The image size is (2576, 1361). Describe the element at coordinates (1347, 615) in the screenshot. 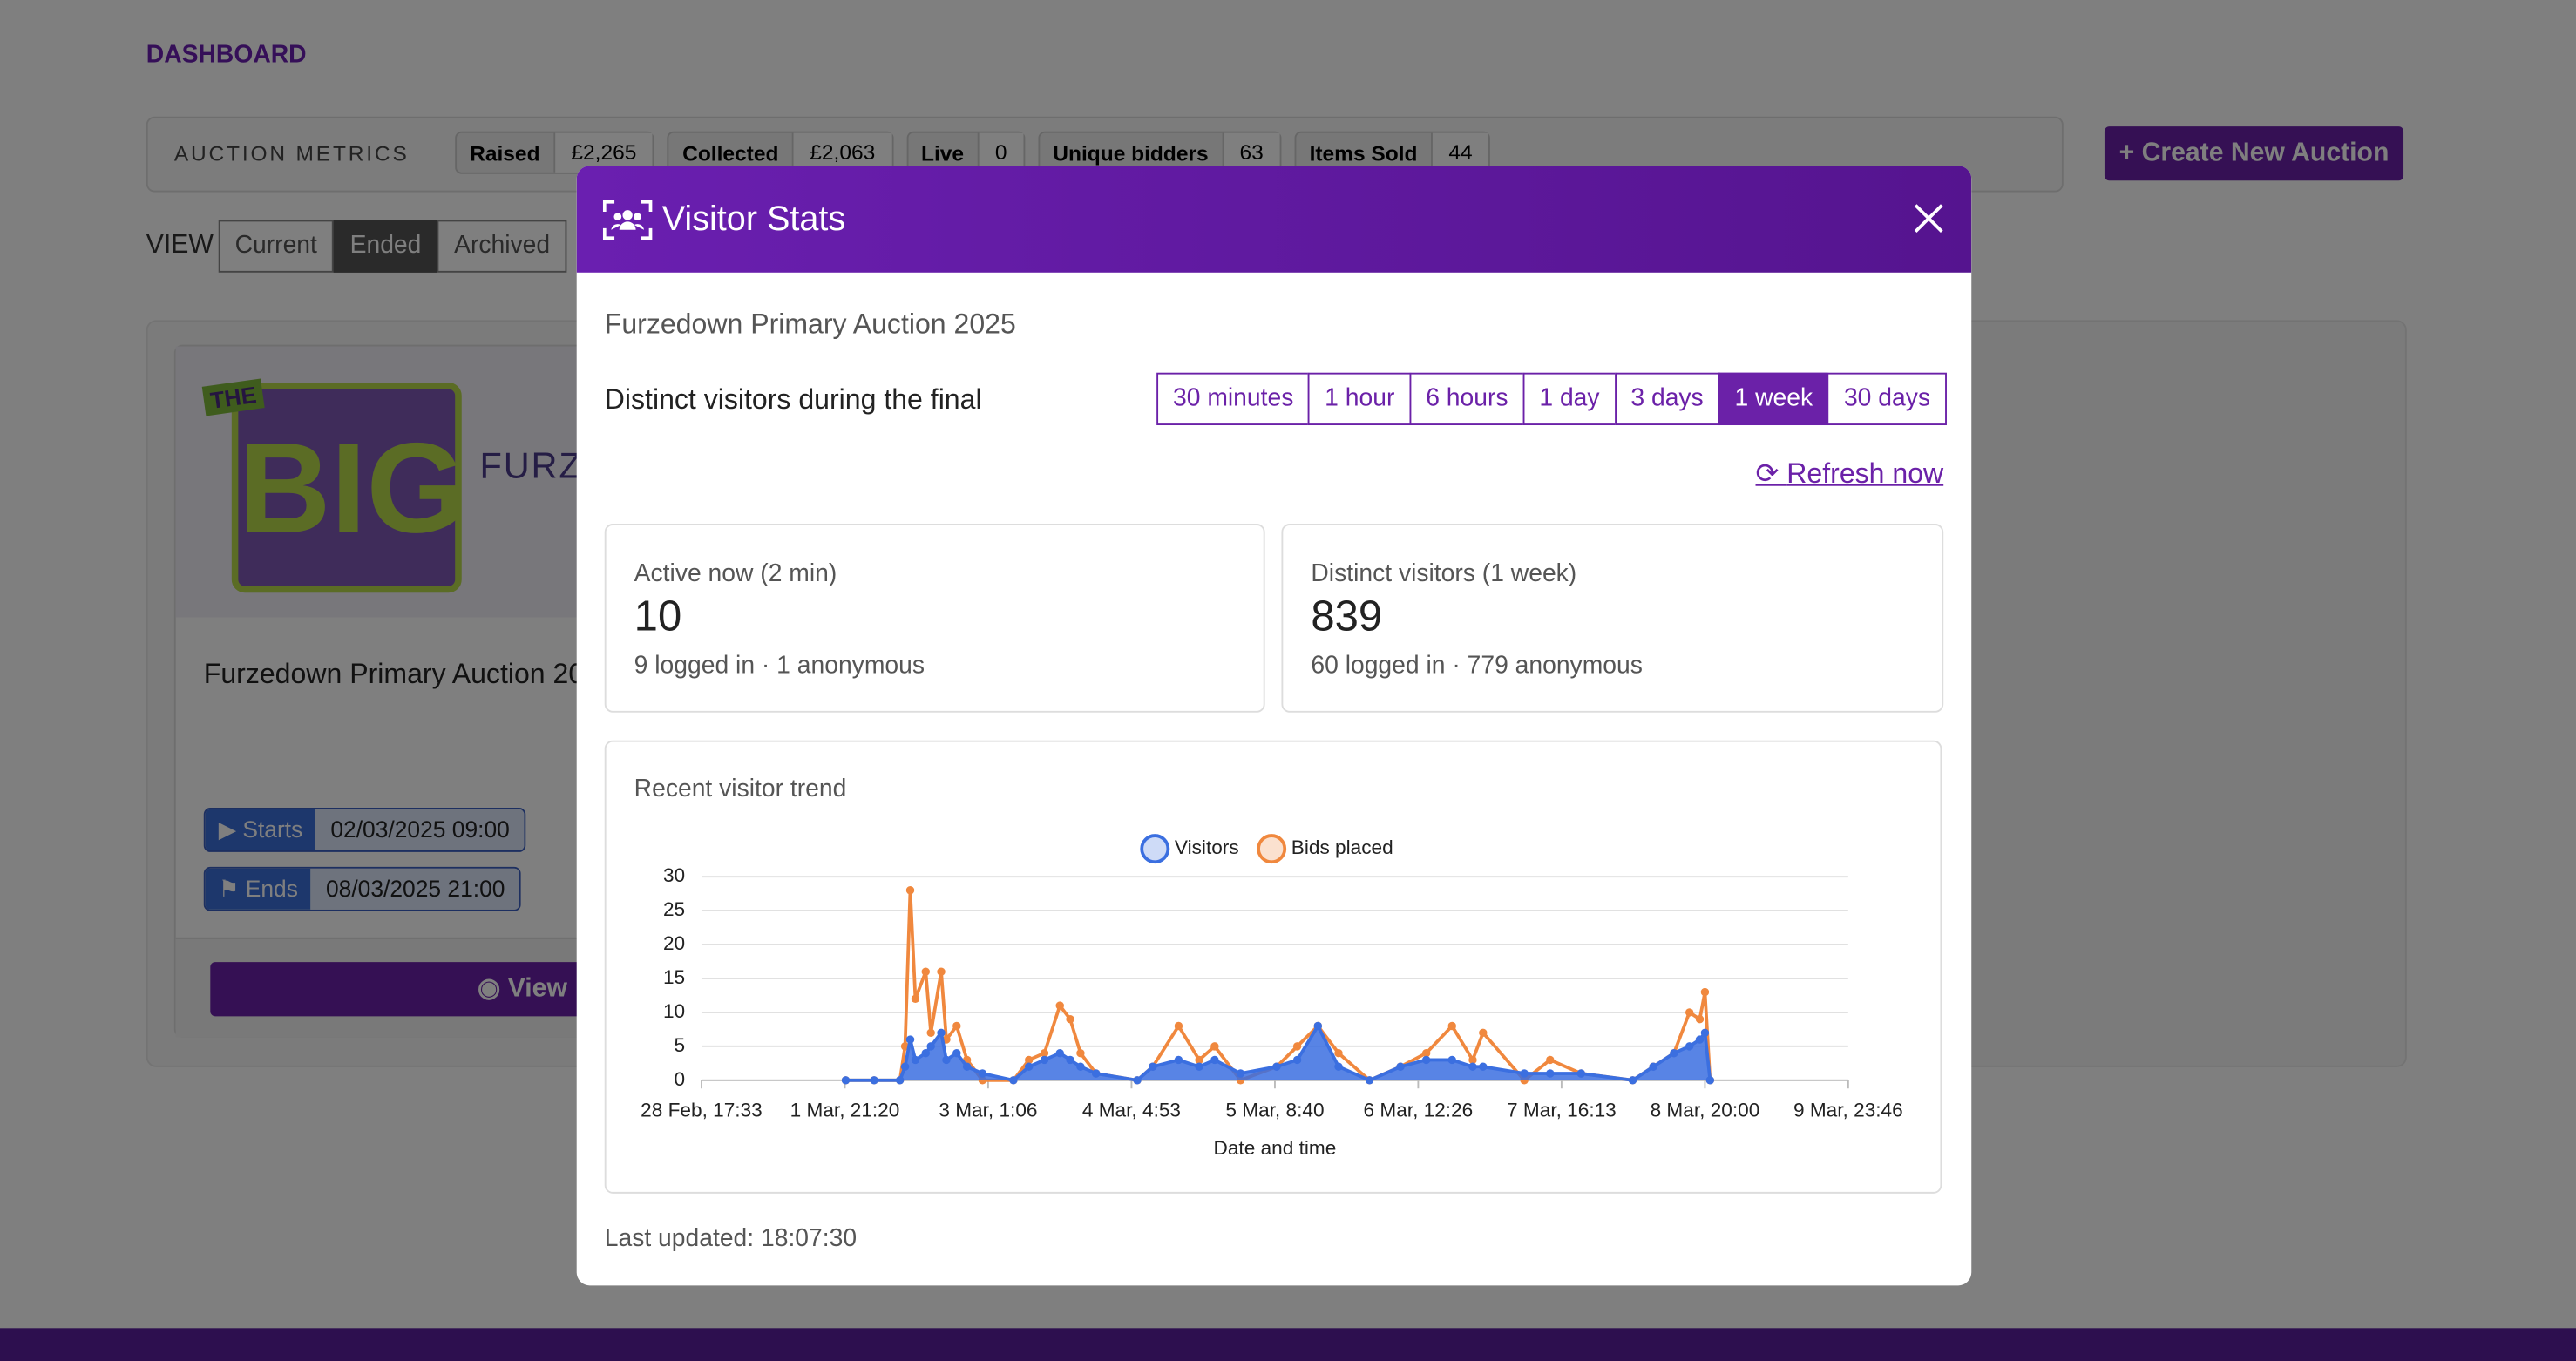

I see `stat-value: 839` at that location.